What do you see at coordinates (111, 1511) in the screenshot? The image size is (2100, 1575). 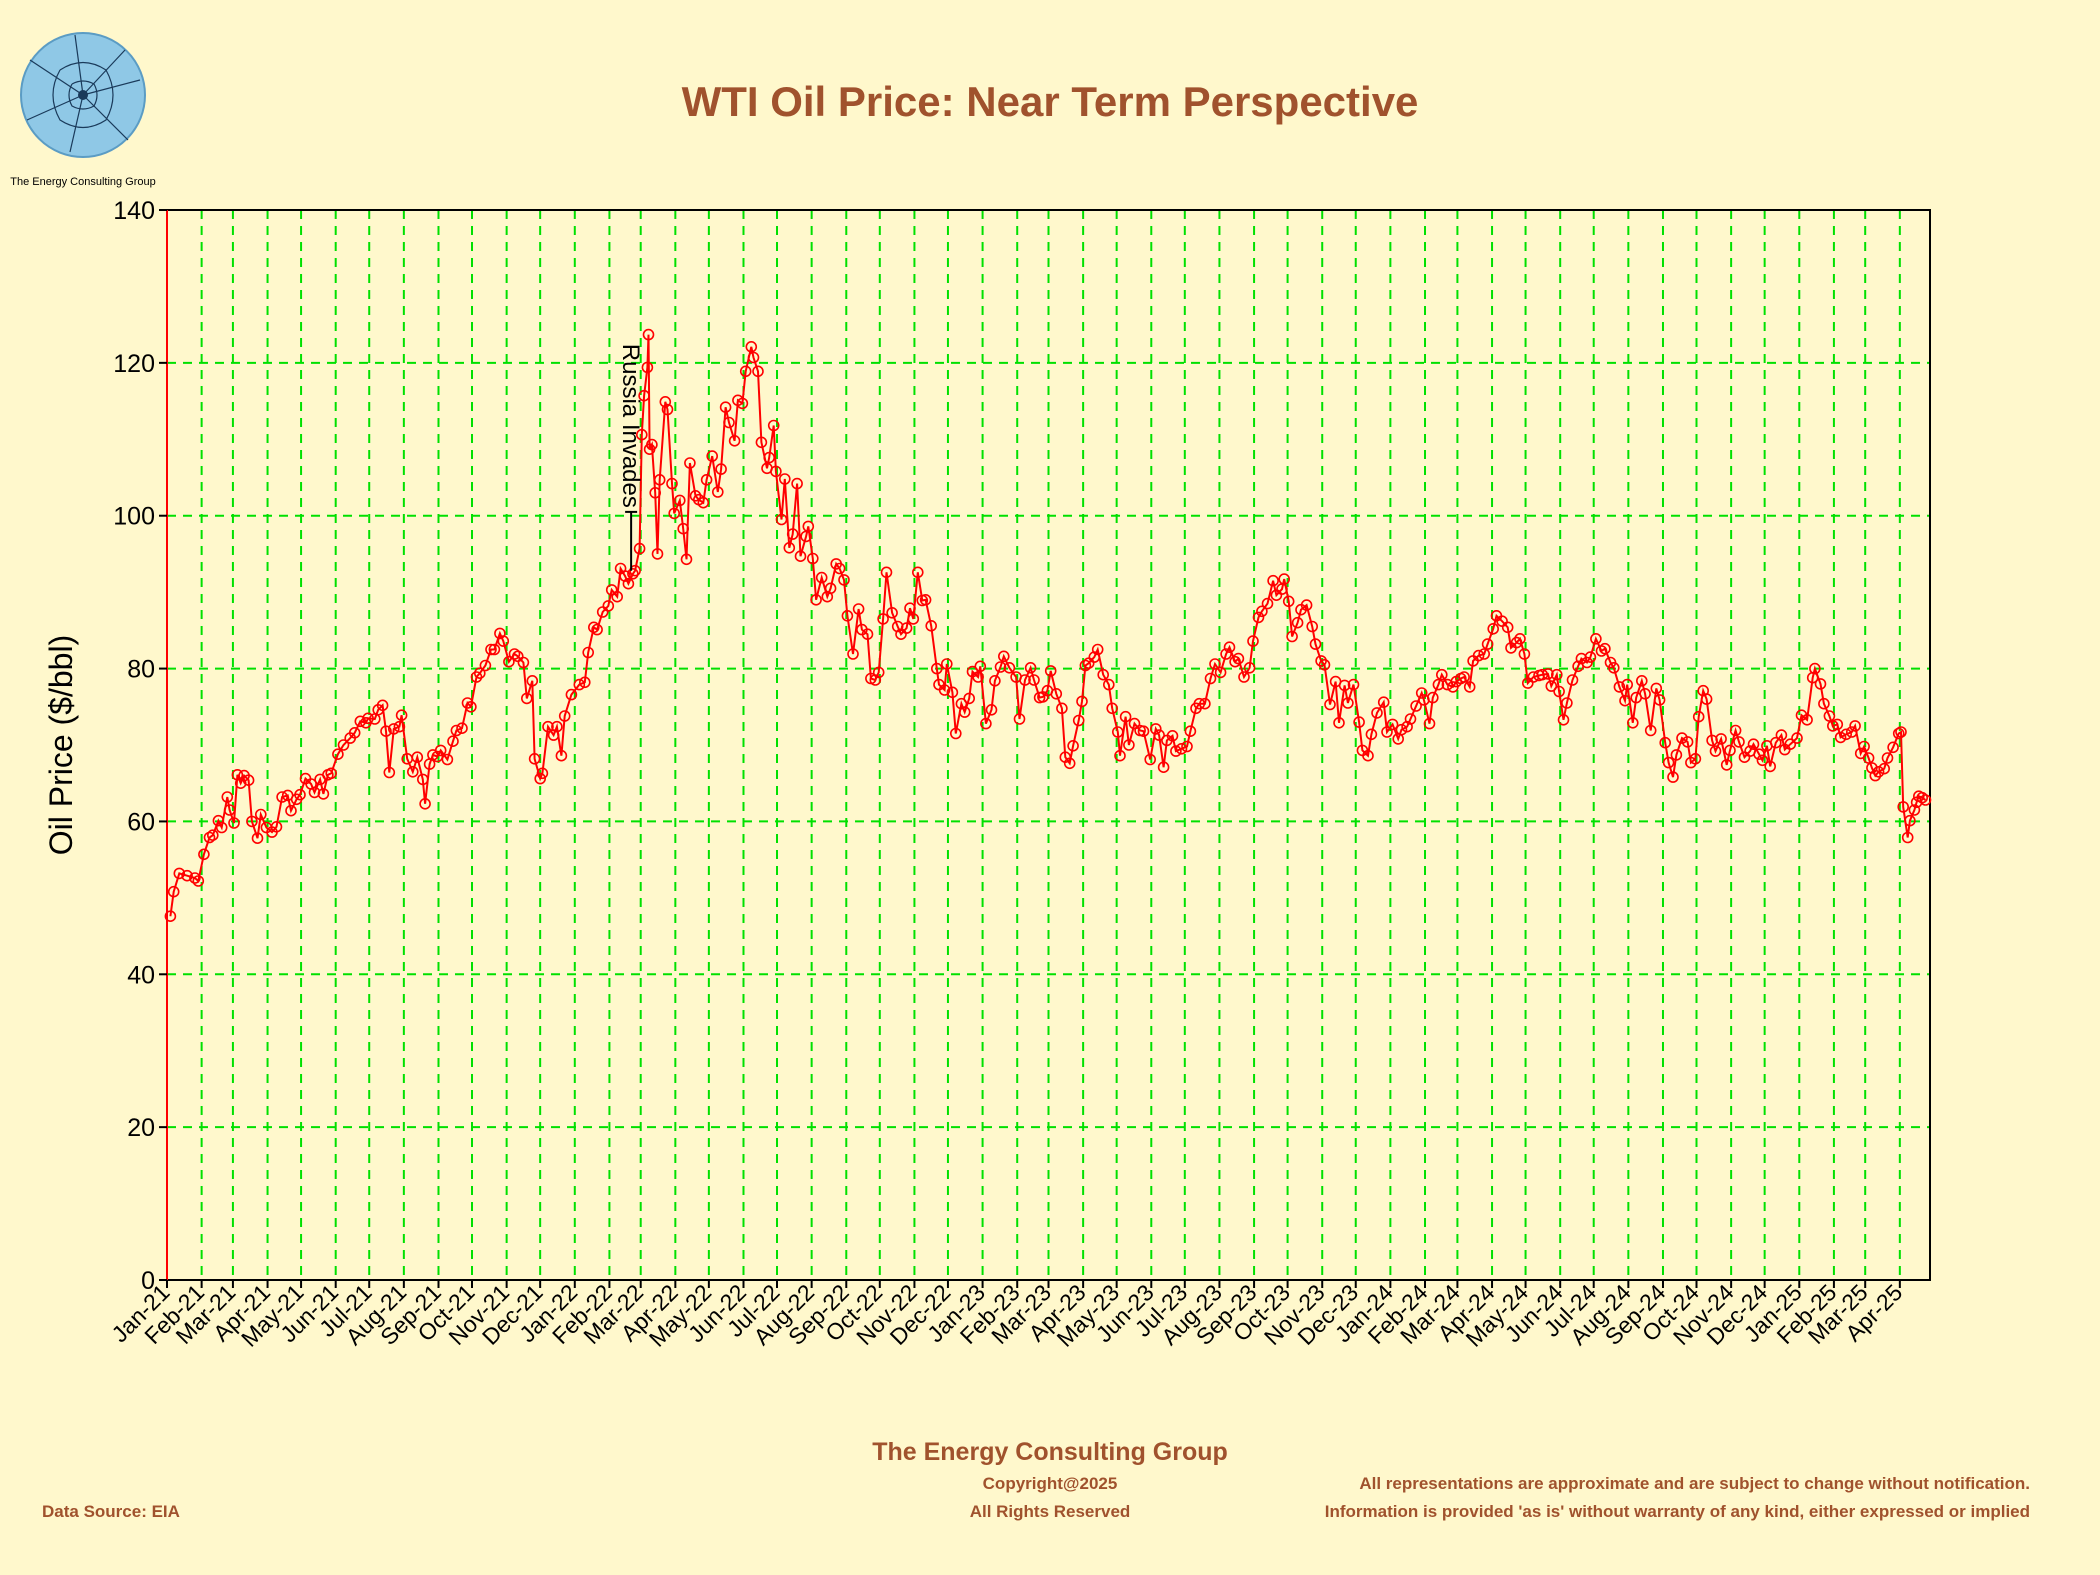 I see `footer-data-source: Data Source: EIA` at bounding box center [111, 1511].